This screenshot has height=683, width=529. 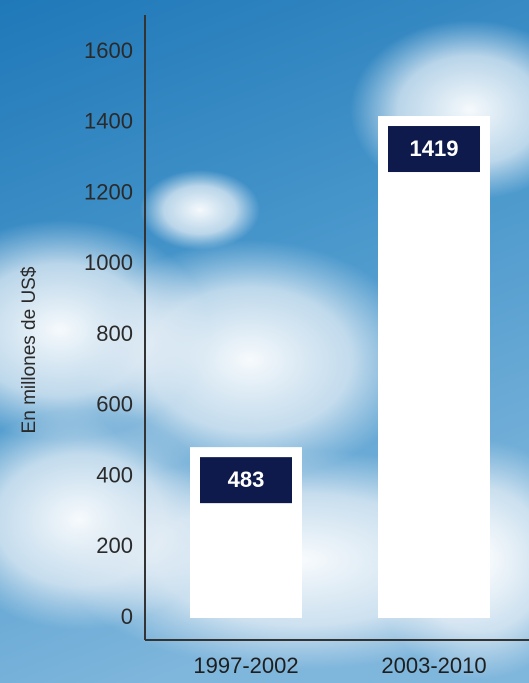 What do you see at coordinates (114, 474) in the screenshot?
I see `y-tick-label: 400` at bounding box center [114, 474].